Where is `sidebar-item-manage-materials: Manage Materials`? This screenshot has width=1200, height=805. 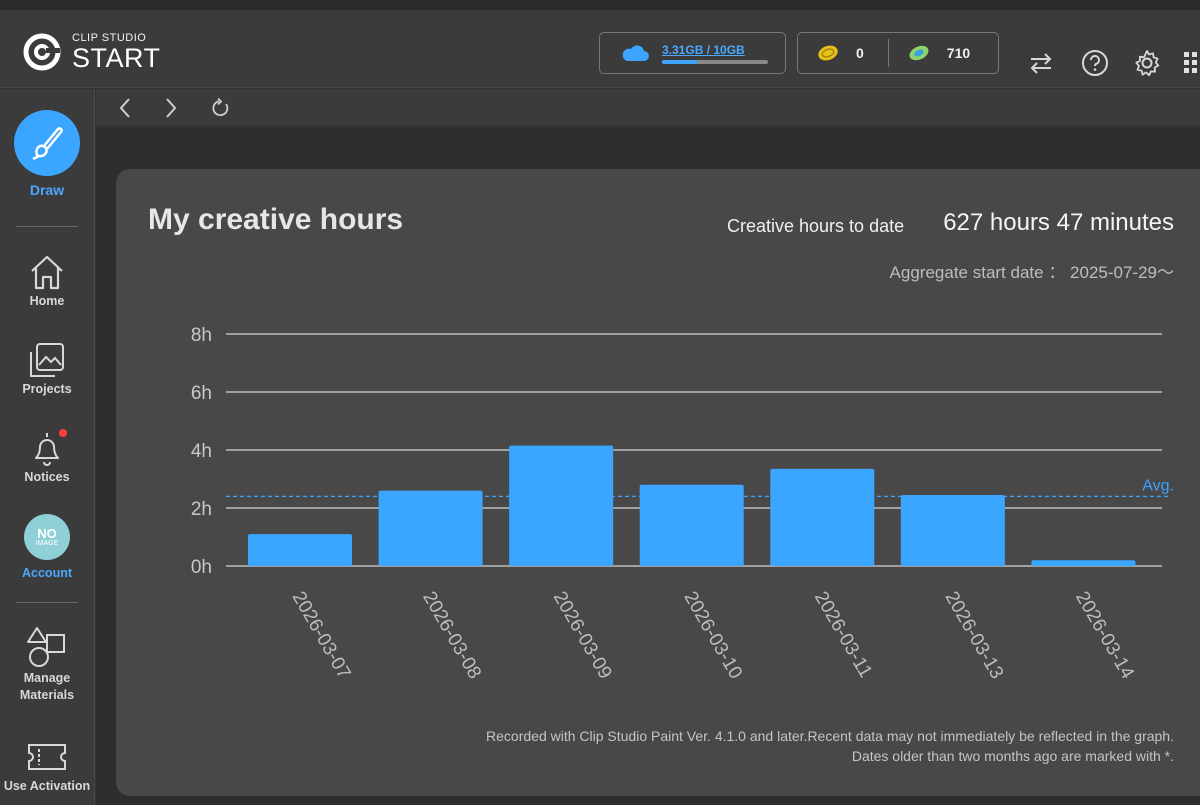 sidebar-item-manage-materials: Manage Materials is located at coordinates (47, 664).